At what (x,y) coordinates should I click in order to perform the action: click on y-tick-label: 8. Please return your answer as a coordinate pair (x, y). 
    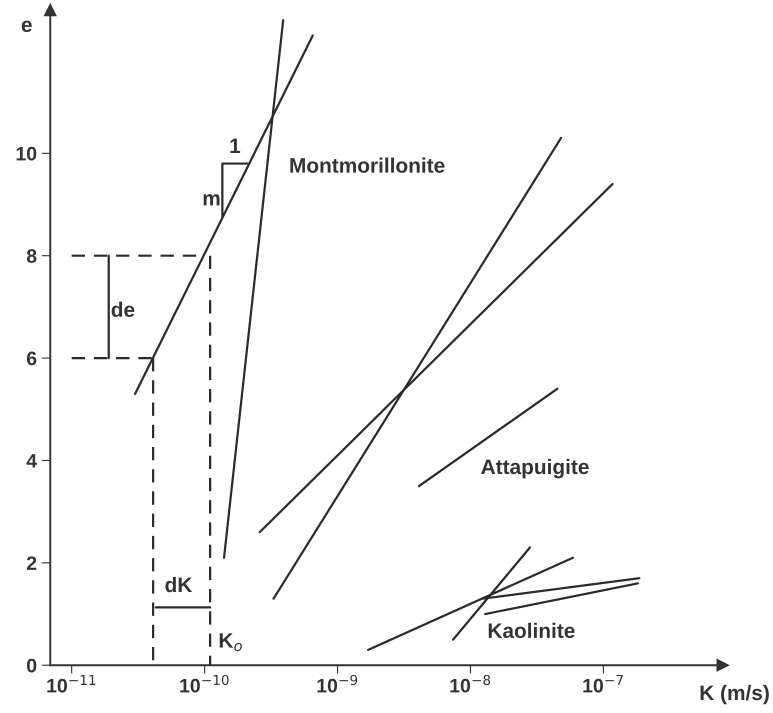
    Looking at the image, I should click on (31, 256).